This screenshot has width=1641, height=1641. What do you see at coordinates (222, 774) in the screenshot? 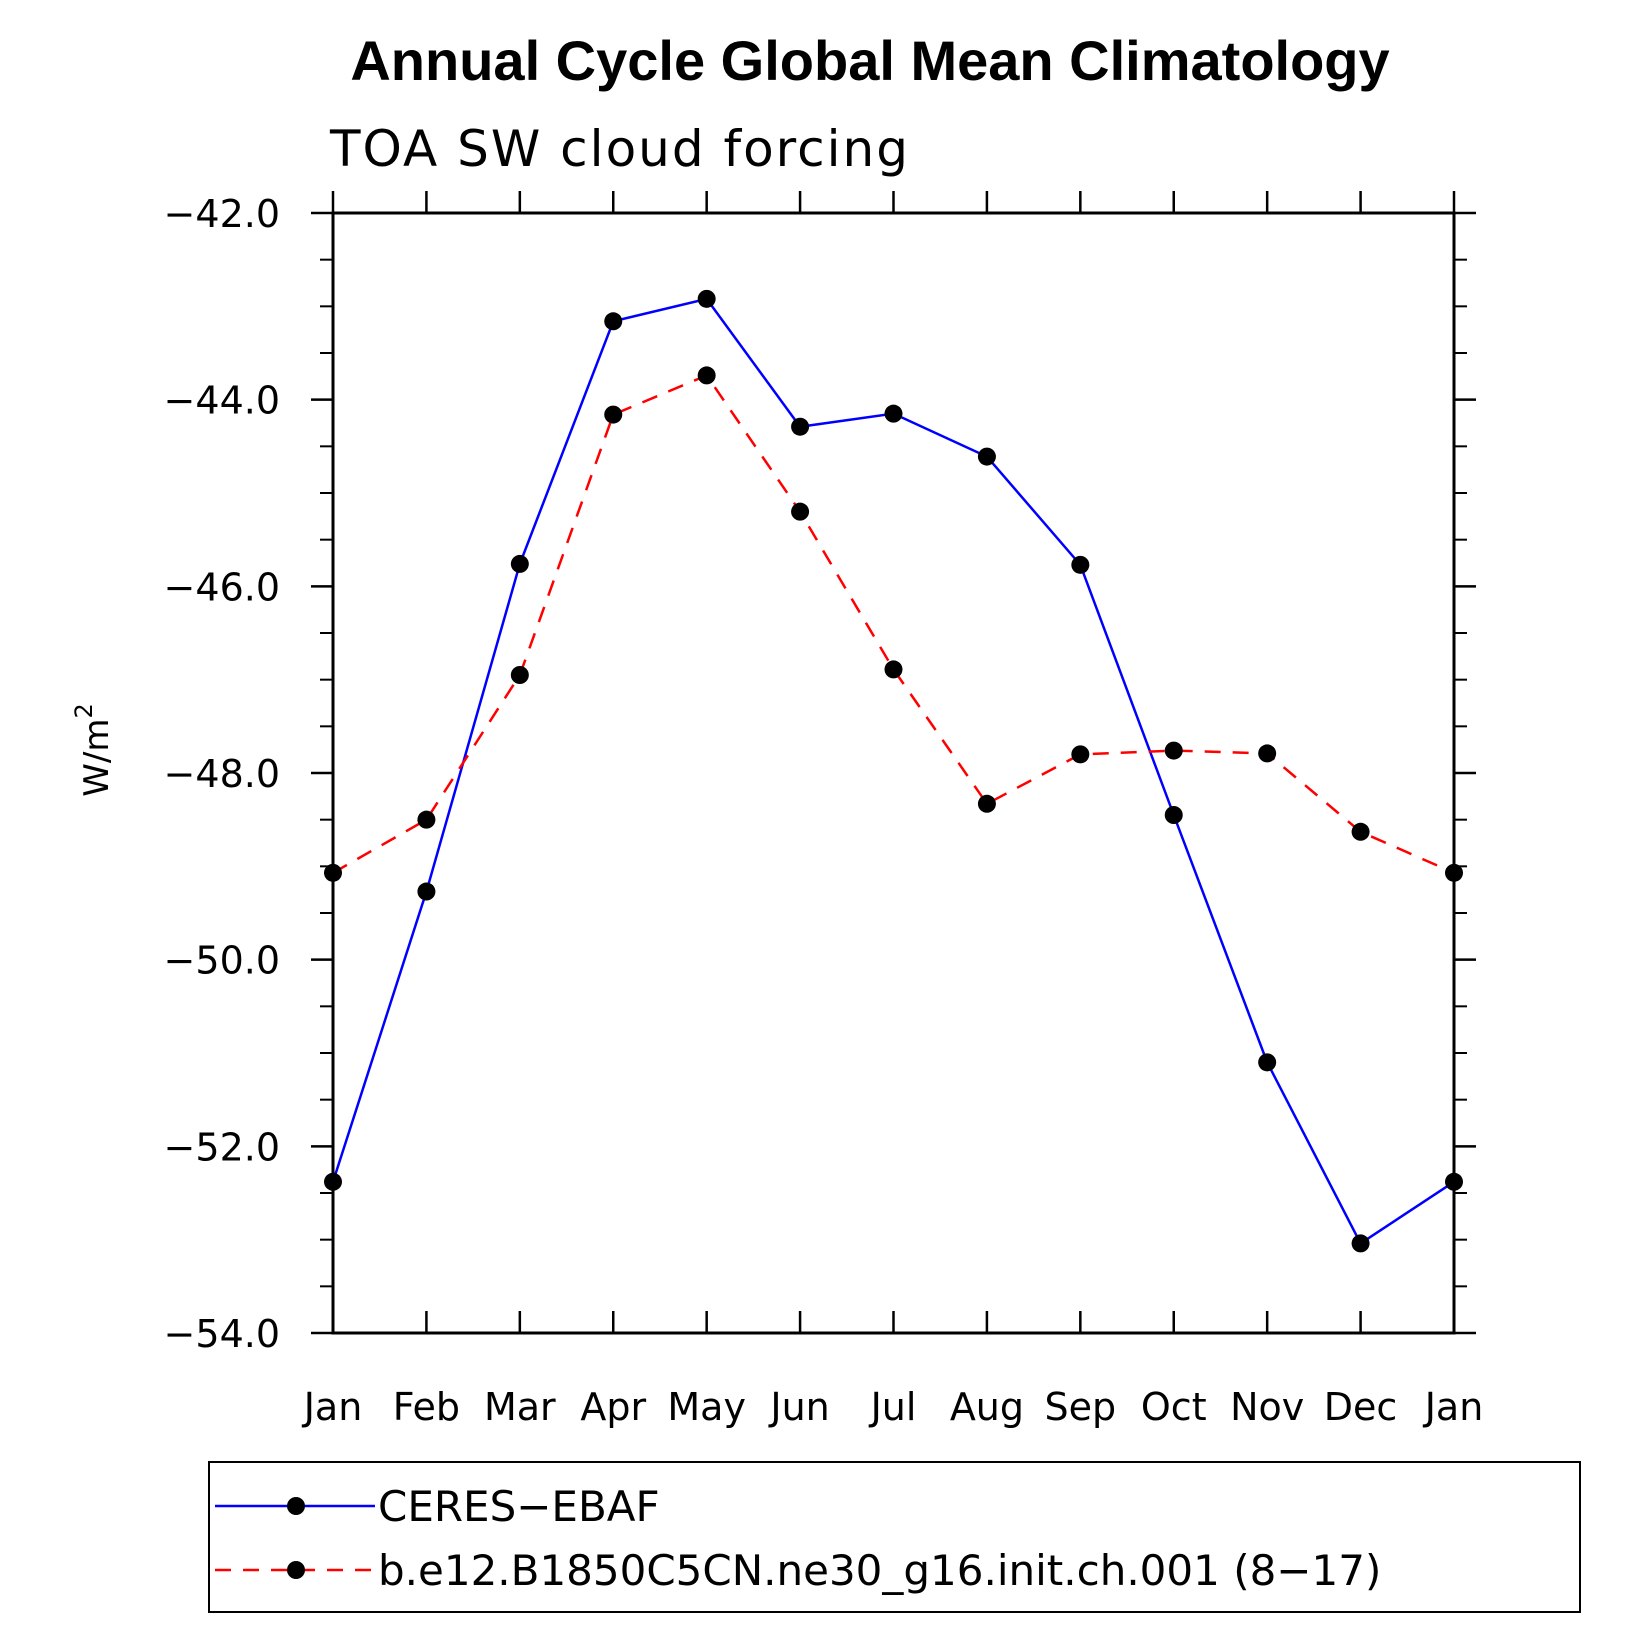
I see `y-tick-label: −48.0` at bounding box center [222, 774].